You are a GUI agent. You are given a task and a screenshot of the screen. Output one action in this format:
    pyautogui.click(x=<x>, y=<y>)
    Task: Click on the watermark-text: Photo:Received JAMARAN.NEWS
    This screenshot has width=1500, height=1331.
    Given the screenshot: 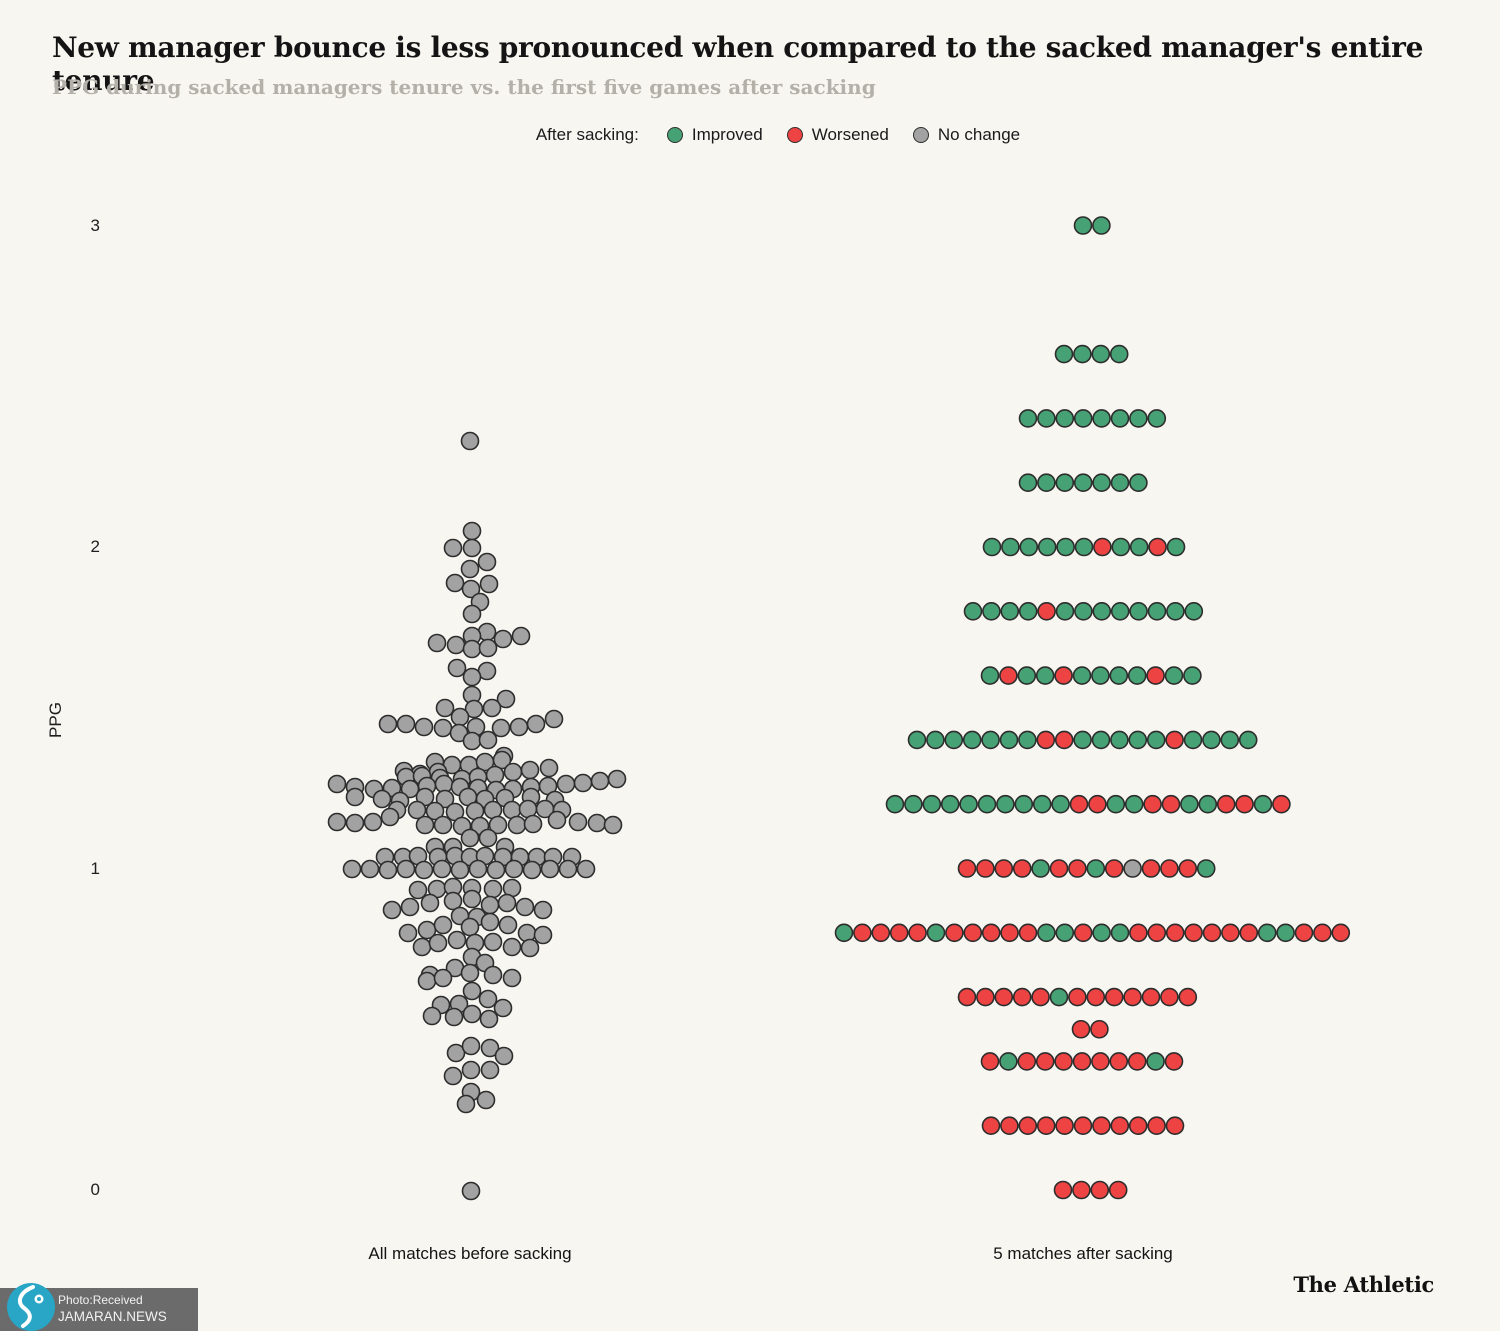 What is the action you would take?
    pyautogui.click(x=112, y=1309)
    